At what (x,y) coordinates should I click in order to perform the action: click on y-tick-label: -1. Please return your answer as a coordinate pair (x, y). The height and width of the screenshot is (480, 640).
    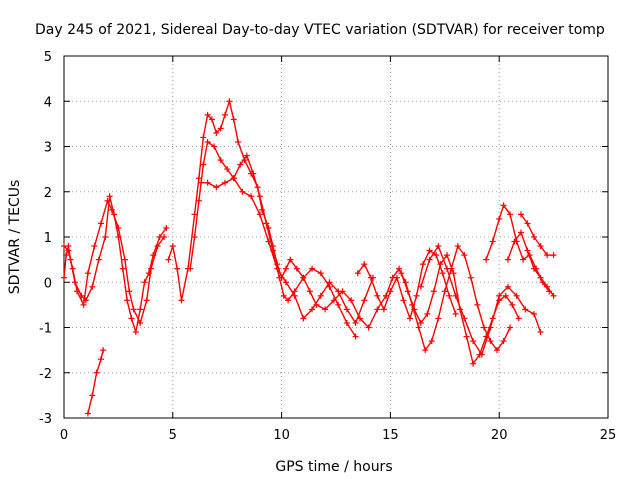
    Looking at the image, I should click on (45, 329).